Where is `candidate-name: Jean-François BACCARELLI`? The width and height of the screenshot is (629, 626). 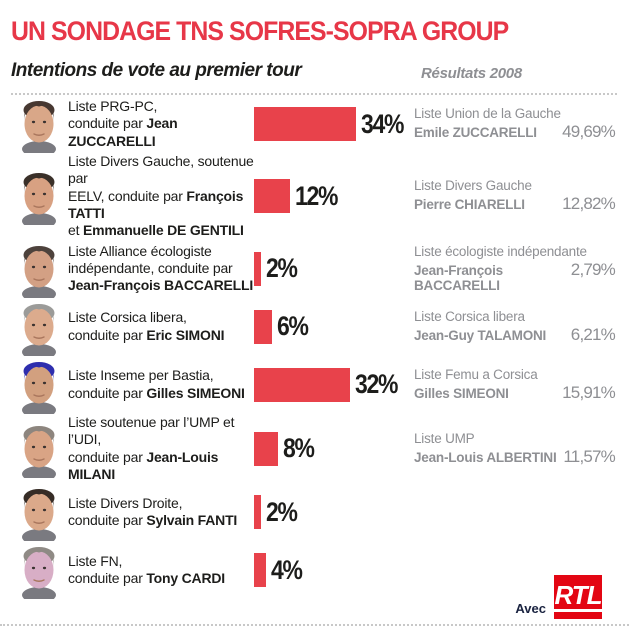 candidate-name: Jean-François BACCARELLI is located at coordinates (161, 285).